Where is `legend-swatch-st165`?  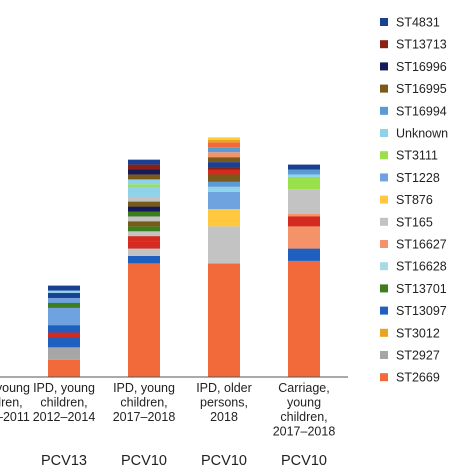 legend-swatch-st165 is located at coordinates (384, 221).